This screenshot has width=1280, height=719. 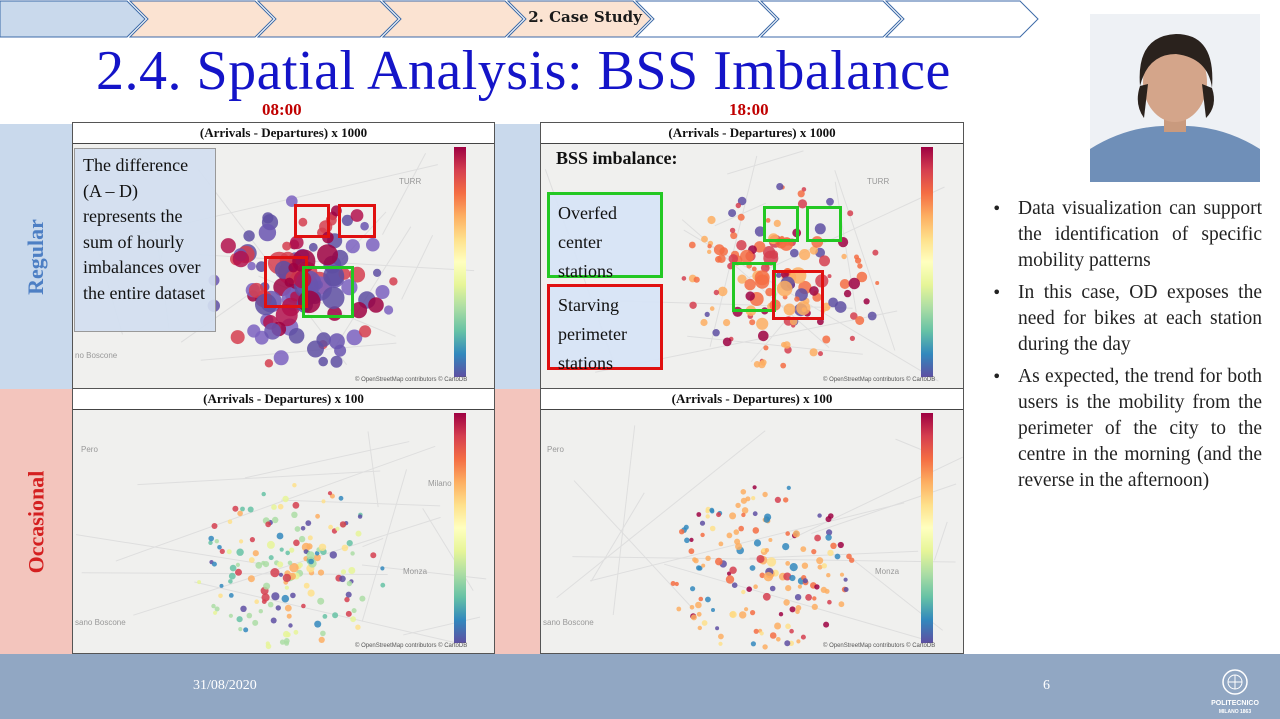 I want to click on highlight-box-red, so click(x=312, y=221).